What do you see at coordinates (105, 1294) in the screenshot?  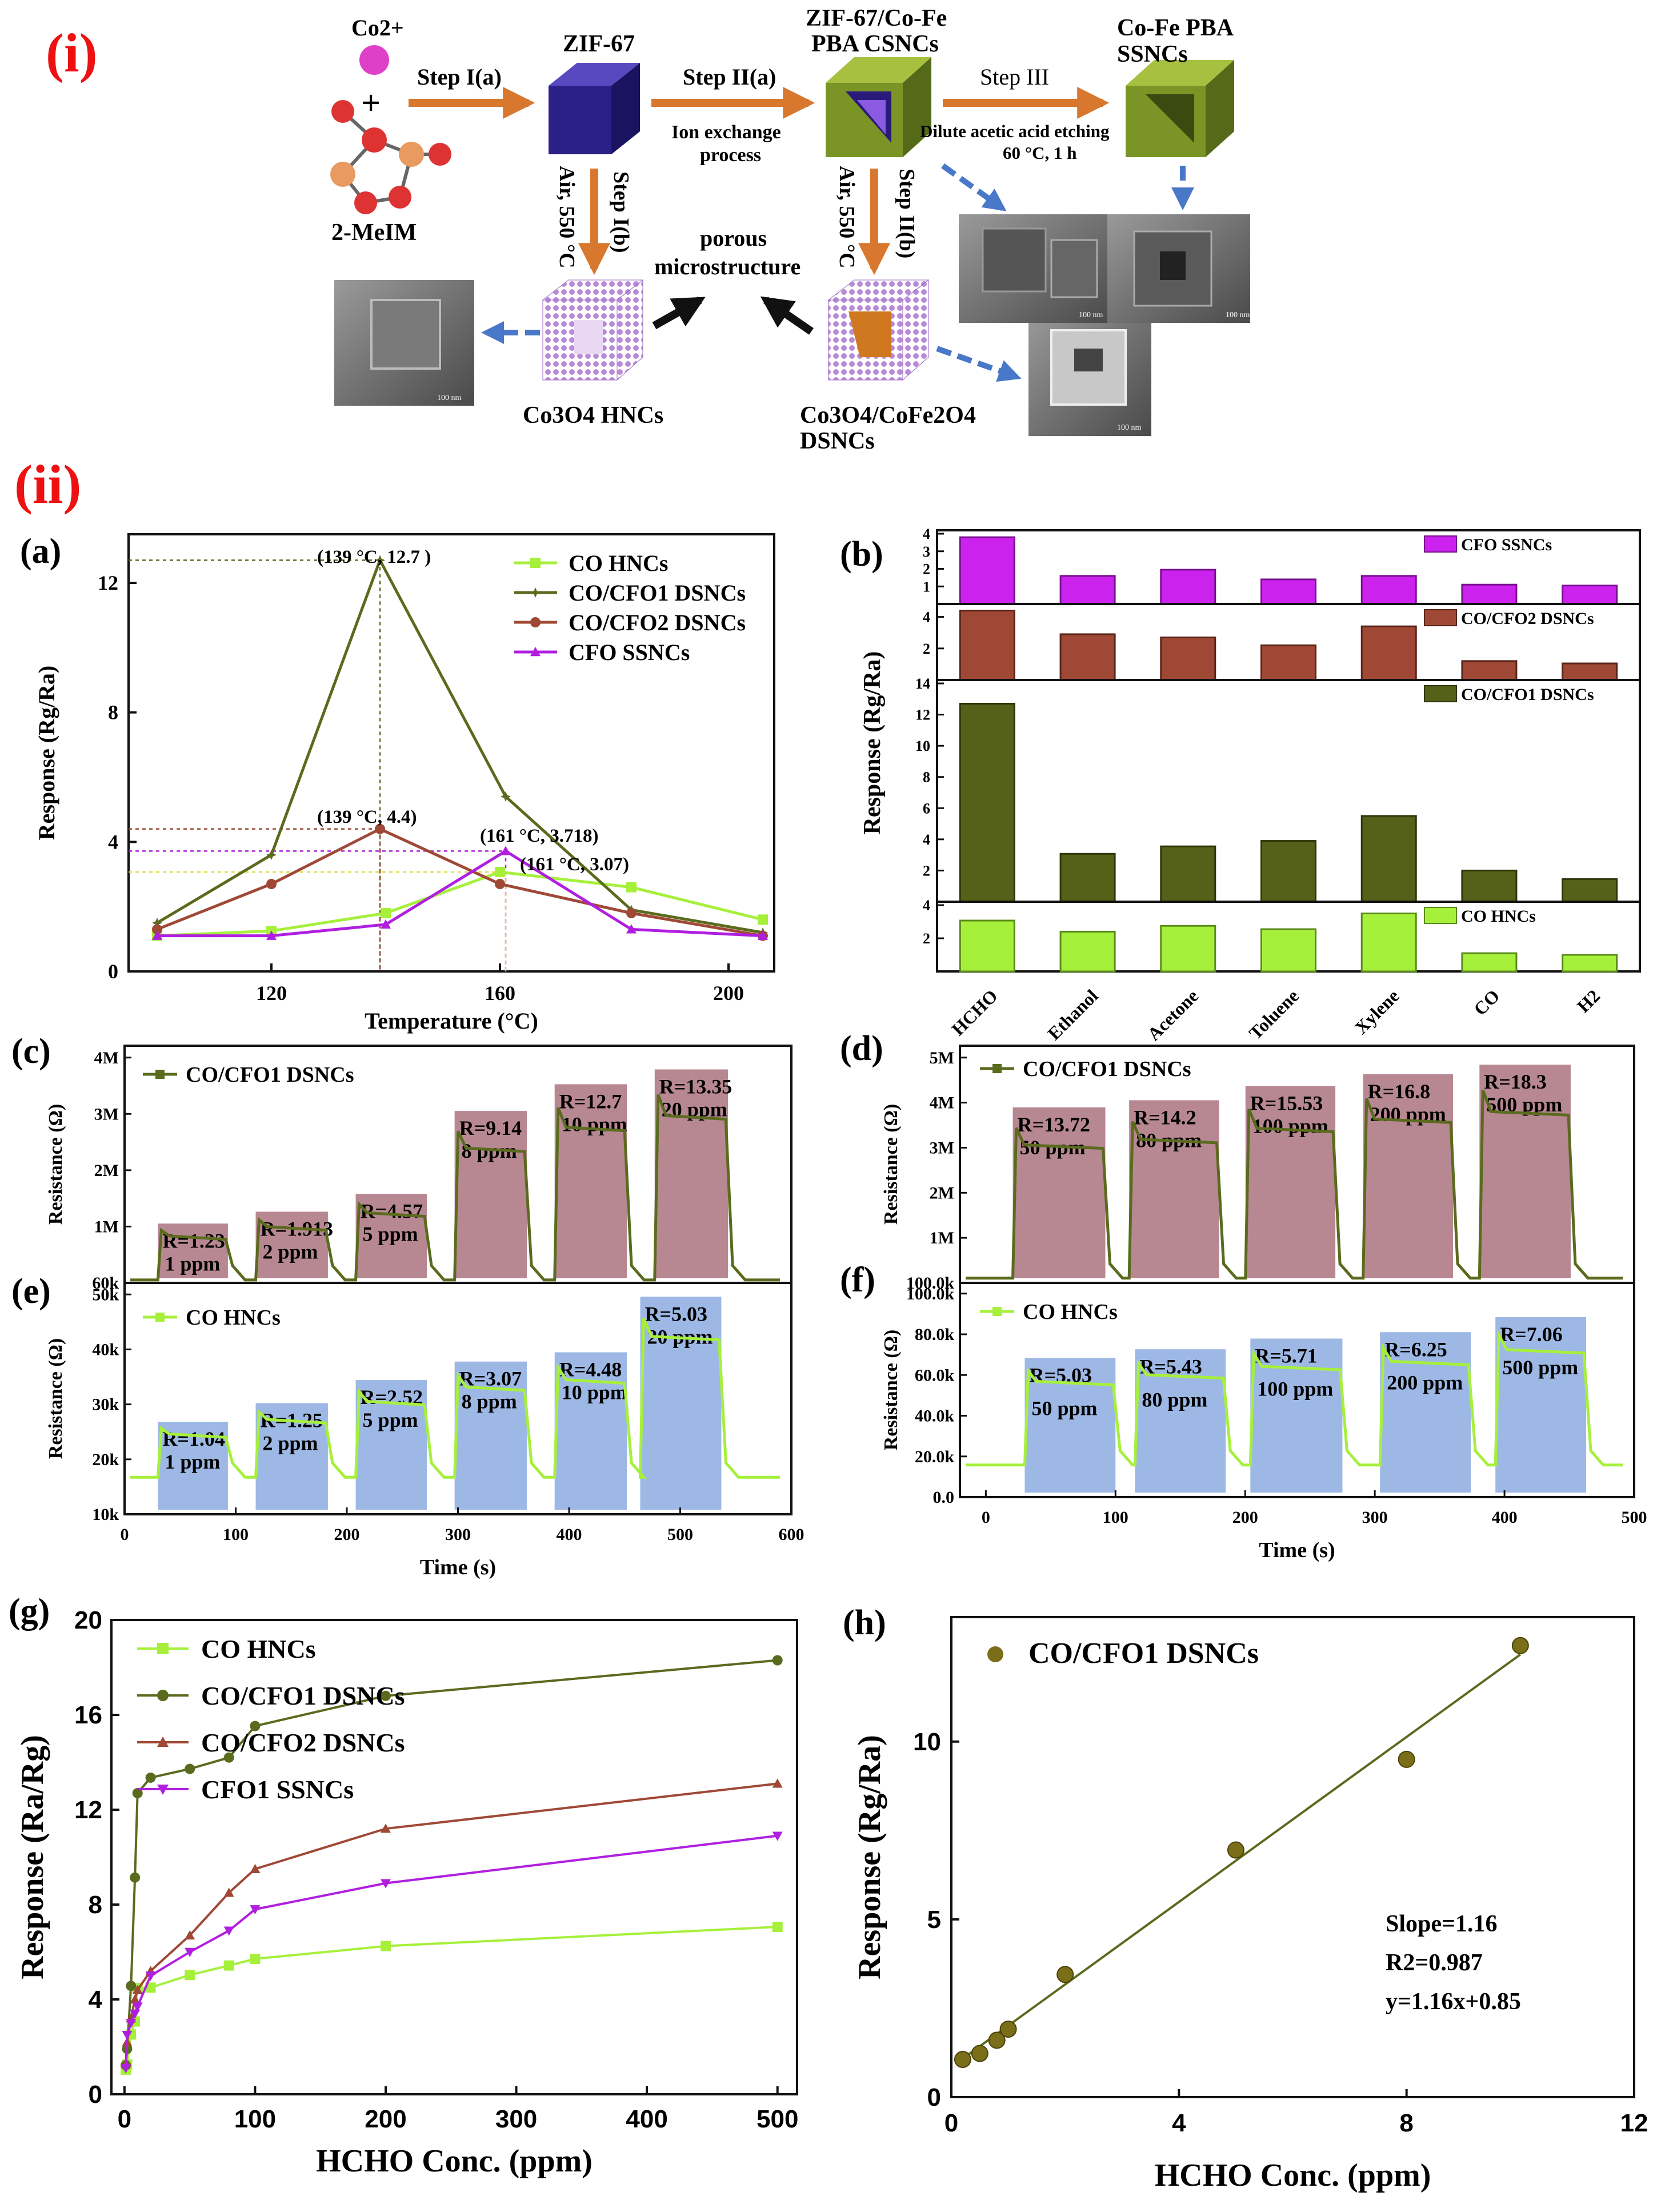 I see `y-tick-label: 50k` at bounding box center [105, 1294].